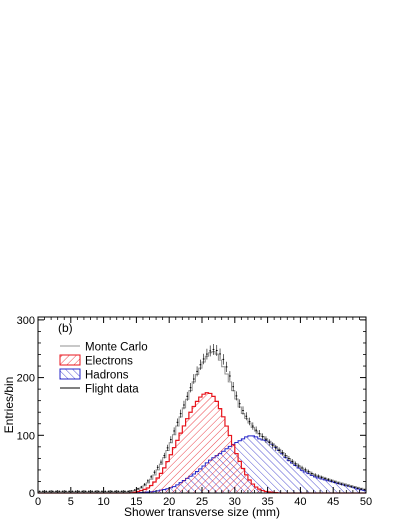 The height and width of the screenshot is (526, 403). I want to click on x-tick-label: 15, so click(136, 502).